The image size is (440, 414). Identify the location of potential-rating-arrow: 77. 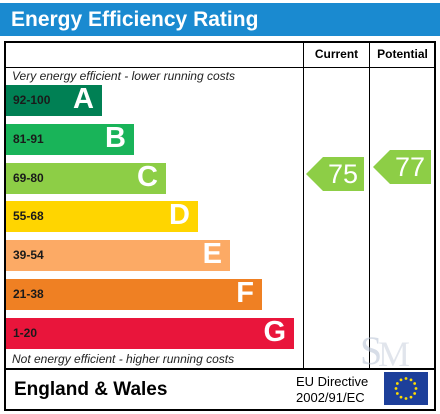
(402, 167).